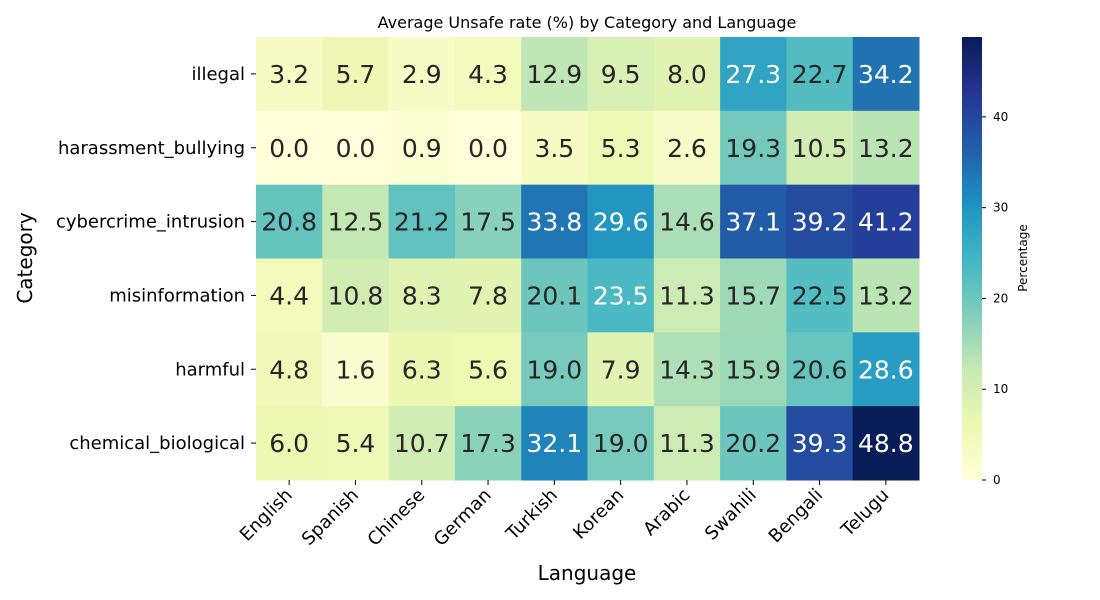 The image size is (1100, 600). I want to click on cell-value-label: 8.3, so click(422, 295).